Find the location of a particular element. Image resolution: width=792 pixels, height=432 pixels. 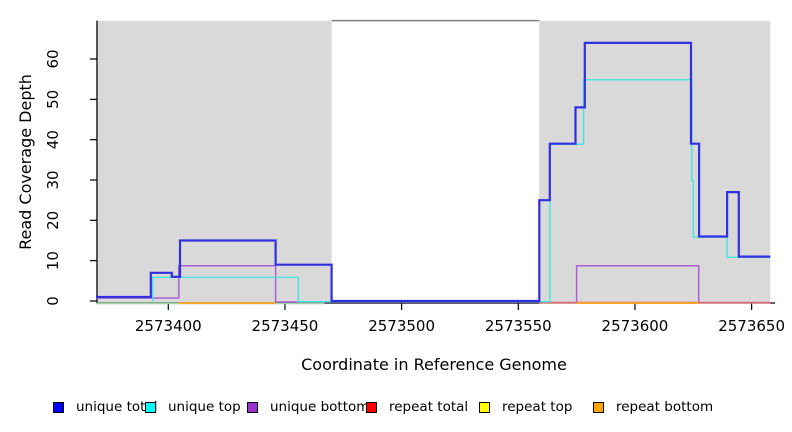

y-tick-label: 10 is located at coordinates (53, 260).